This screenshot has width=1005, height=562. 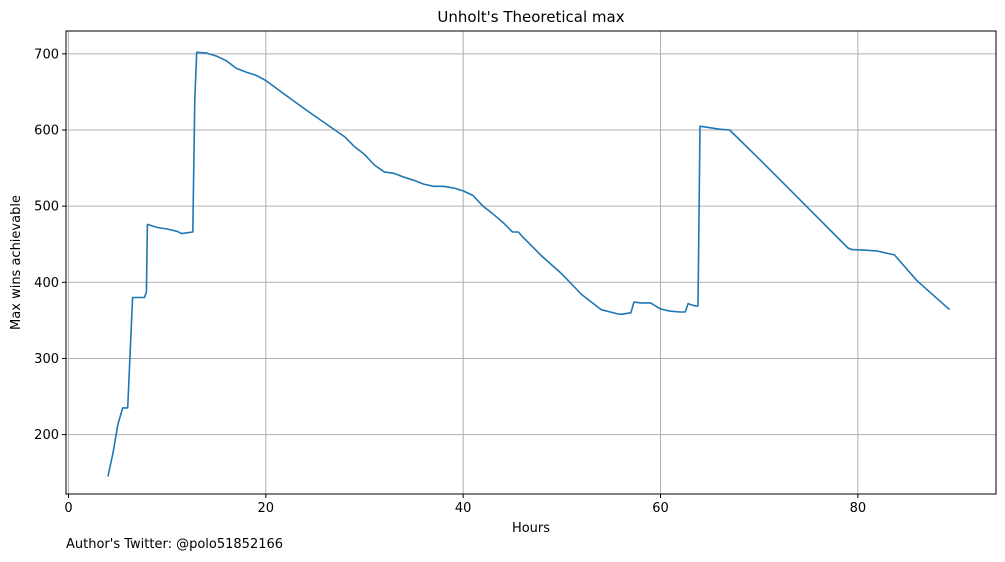 I want to click on x-tick-label: 80, so click(x=858, y=508).